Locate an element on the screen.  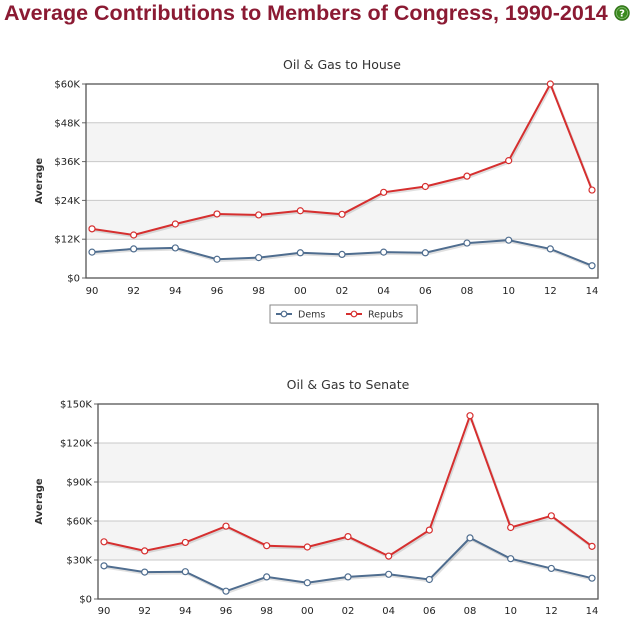
legend-marker-repubs is located at coordinates (354, 314).